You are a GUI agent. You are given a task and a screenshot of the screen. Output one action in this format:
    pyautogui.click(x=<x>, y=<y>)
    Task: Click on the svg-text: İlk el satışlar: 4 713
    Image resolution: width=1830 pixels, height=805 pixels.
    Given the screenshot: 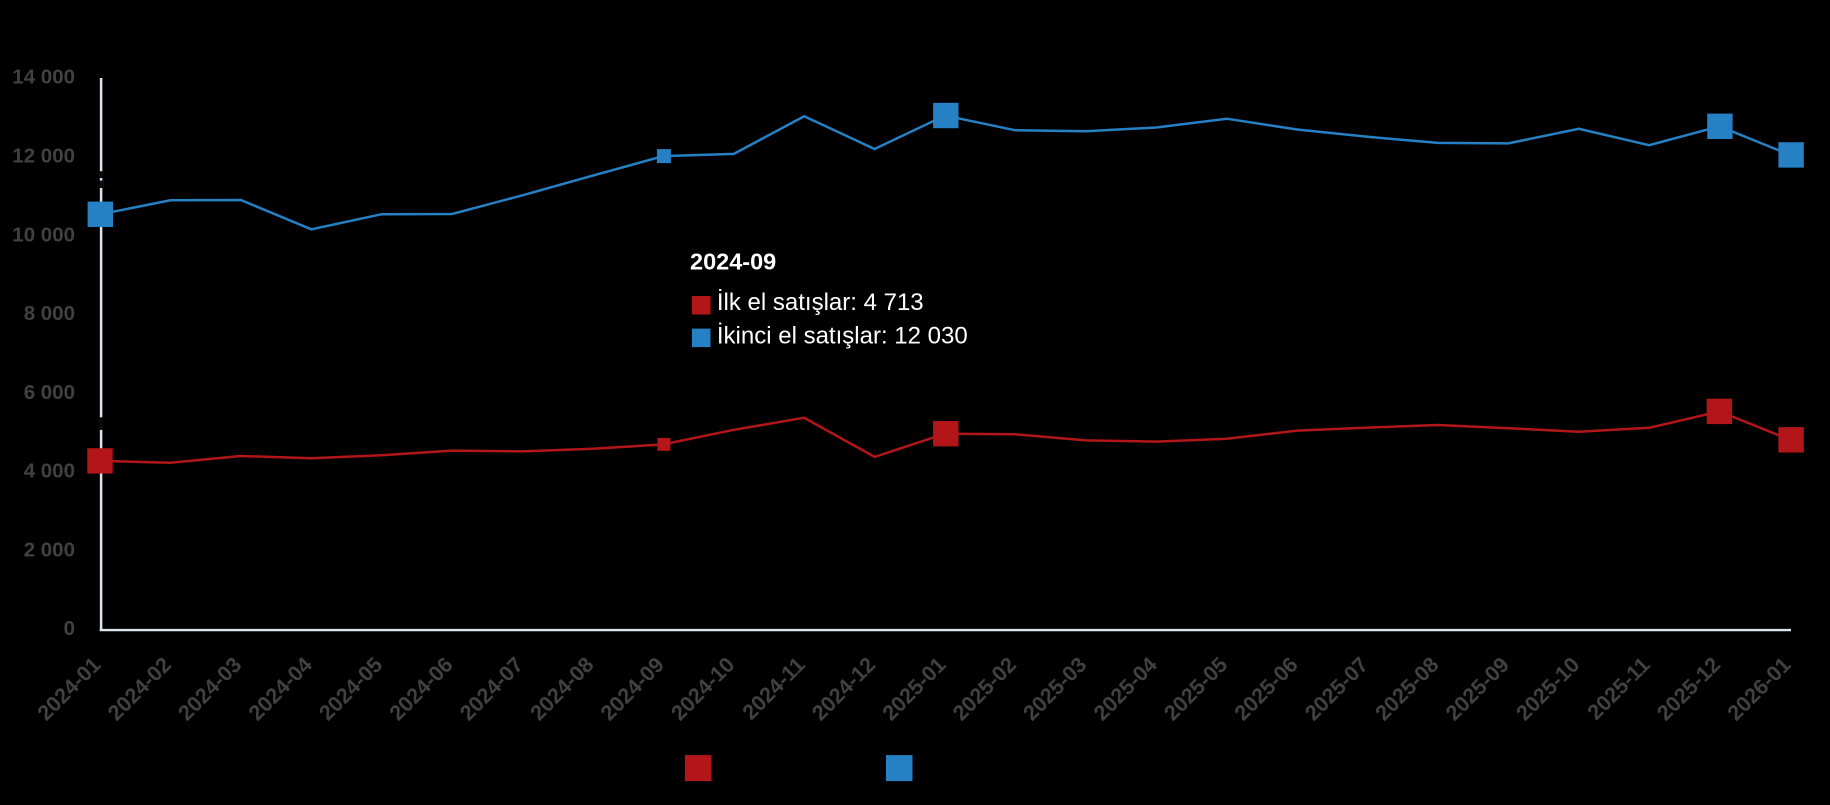 What is the action you would take?
    pyautogui.click(x=820, y=302)
    